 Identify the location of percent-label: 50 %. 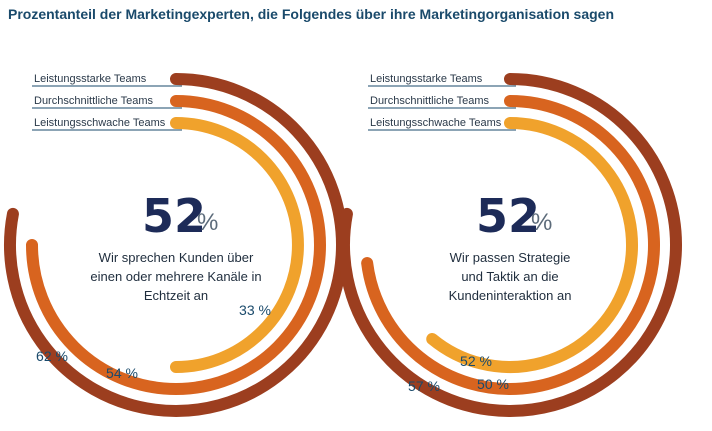
(493, 384).